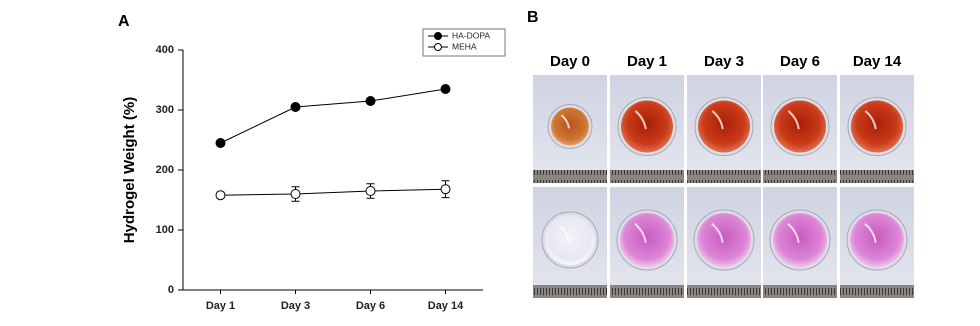 The width and height of the screenshot is (980, 326). I want to click on column-header: Day 1, so click(647, 61).